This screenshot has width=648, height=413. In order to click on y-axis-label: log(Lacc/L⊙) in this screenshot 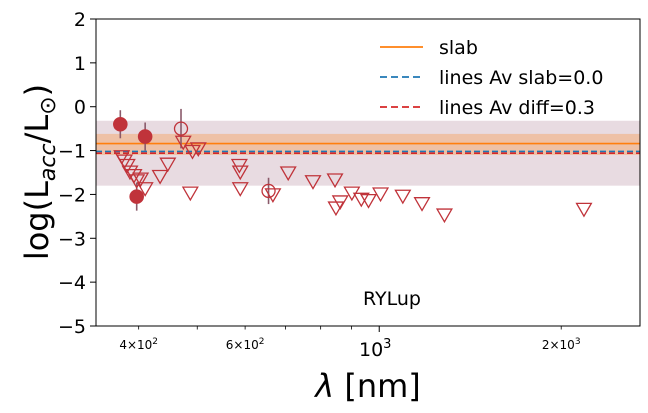, I will do `click(39, 172)`.